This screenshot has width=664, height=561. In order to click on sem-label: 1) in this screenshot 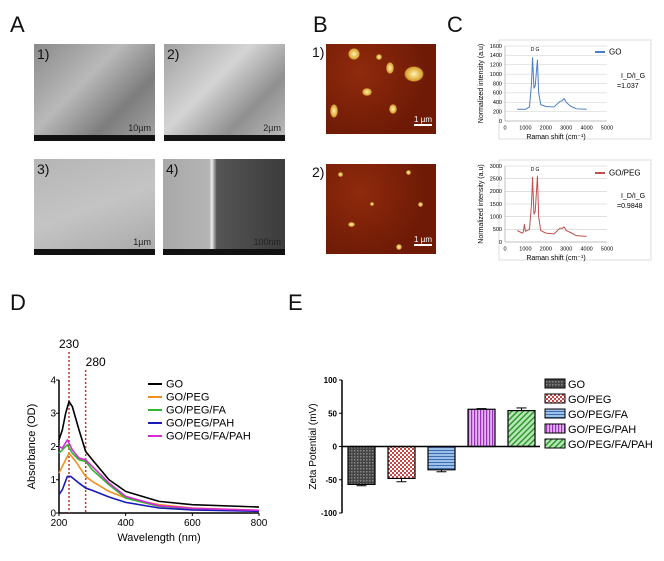, I will do `click(43, 54)`.